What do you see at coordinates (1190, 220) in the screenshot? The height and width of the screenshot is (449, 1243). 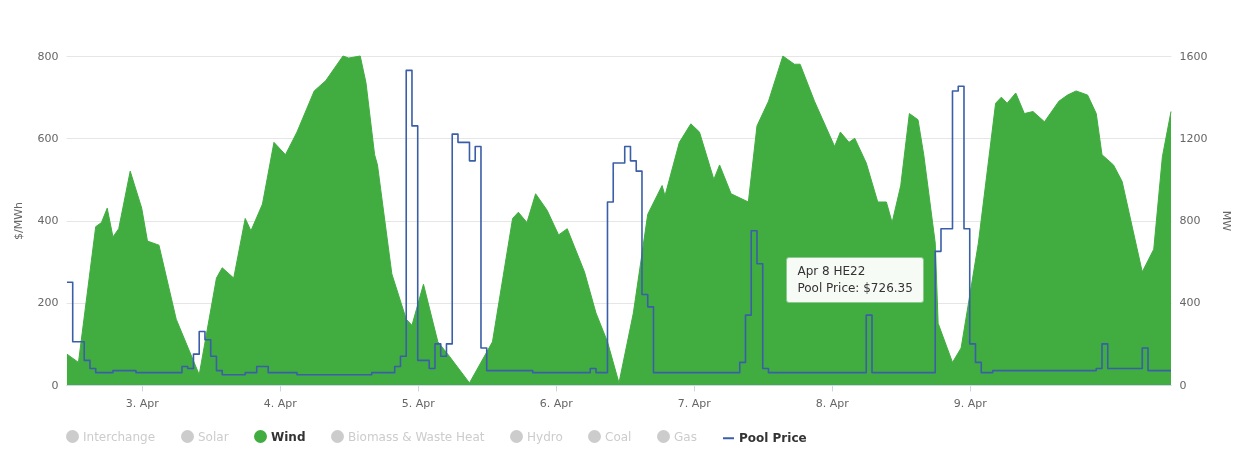 I see `y2-tick-label: 800` at bounding box center [1190, 220].